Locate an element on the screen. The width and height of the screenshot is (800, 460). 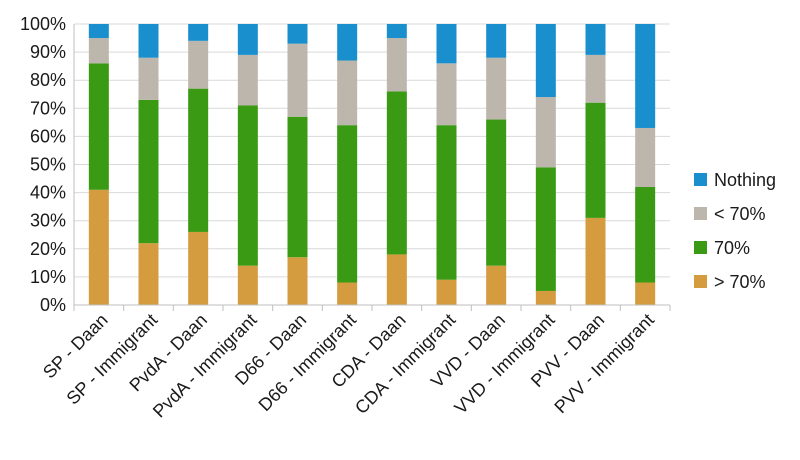
y-tick-label: 0% is located at coordinates (53, 305).